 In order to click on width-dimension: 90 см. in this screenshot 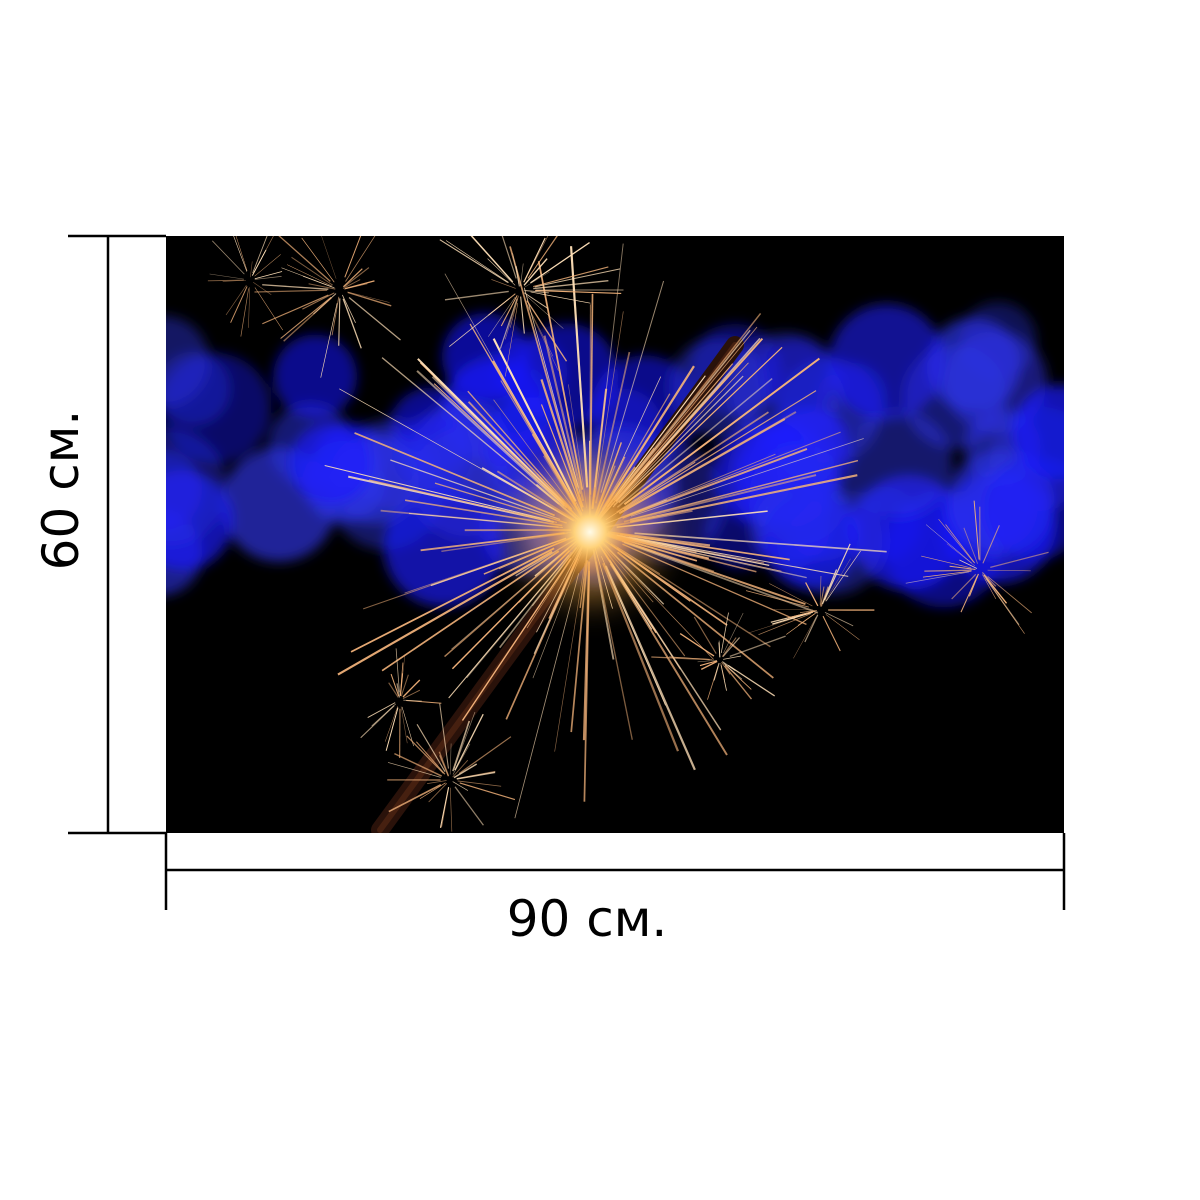, I will do `click(615, 890)`.